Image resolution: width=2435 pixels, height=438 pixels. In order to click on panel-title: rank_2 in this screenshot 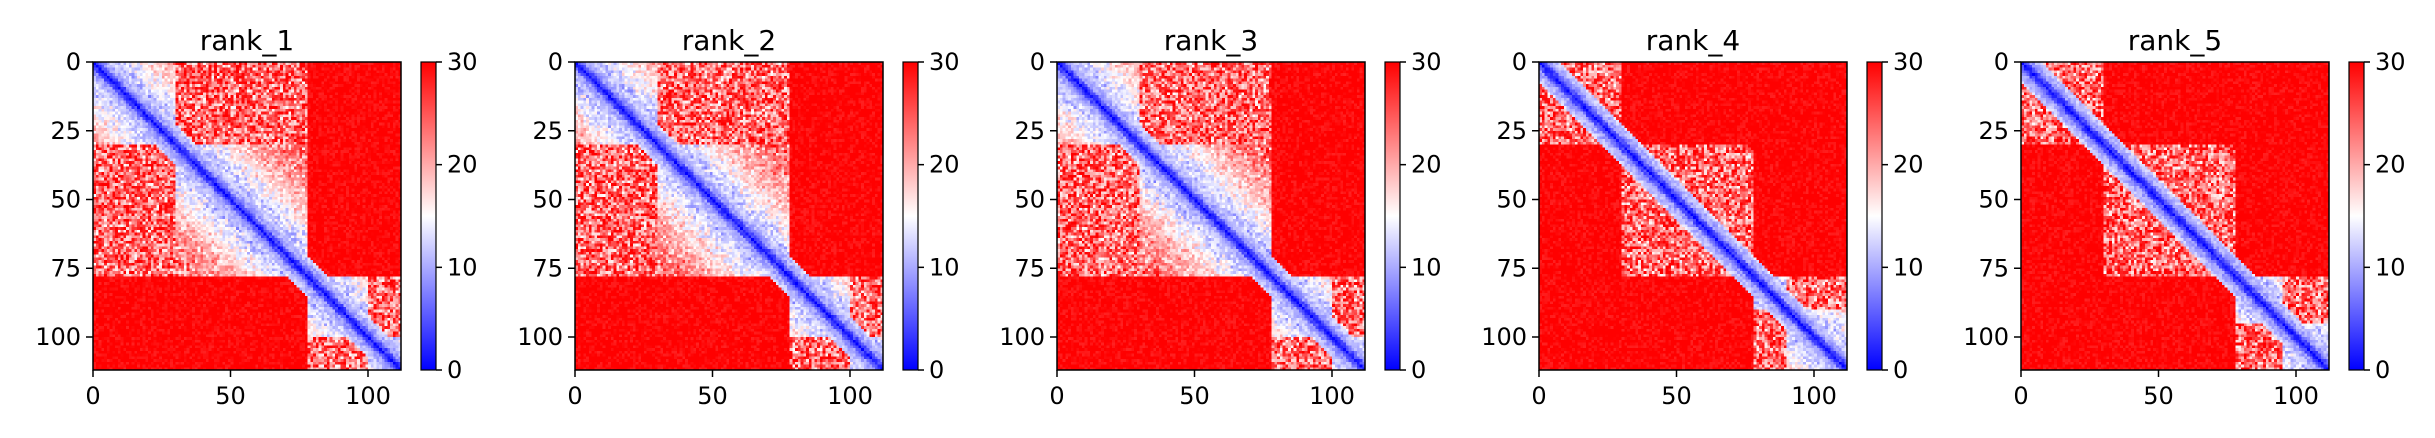, I will do `click(729, 40)`.